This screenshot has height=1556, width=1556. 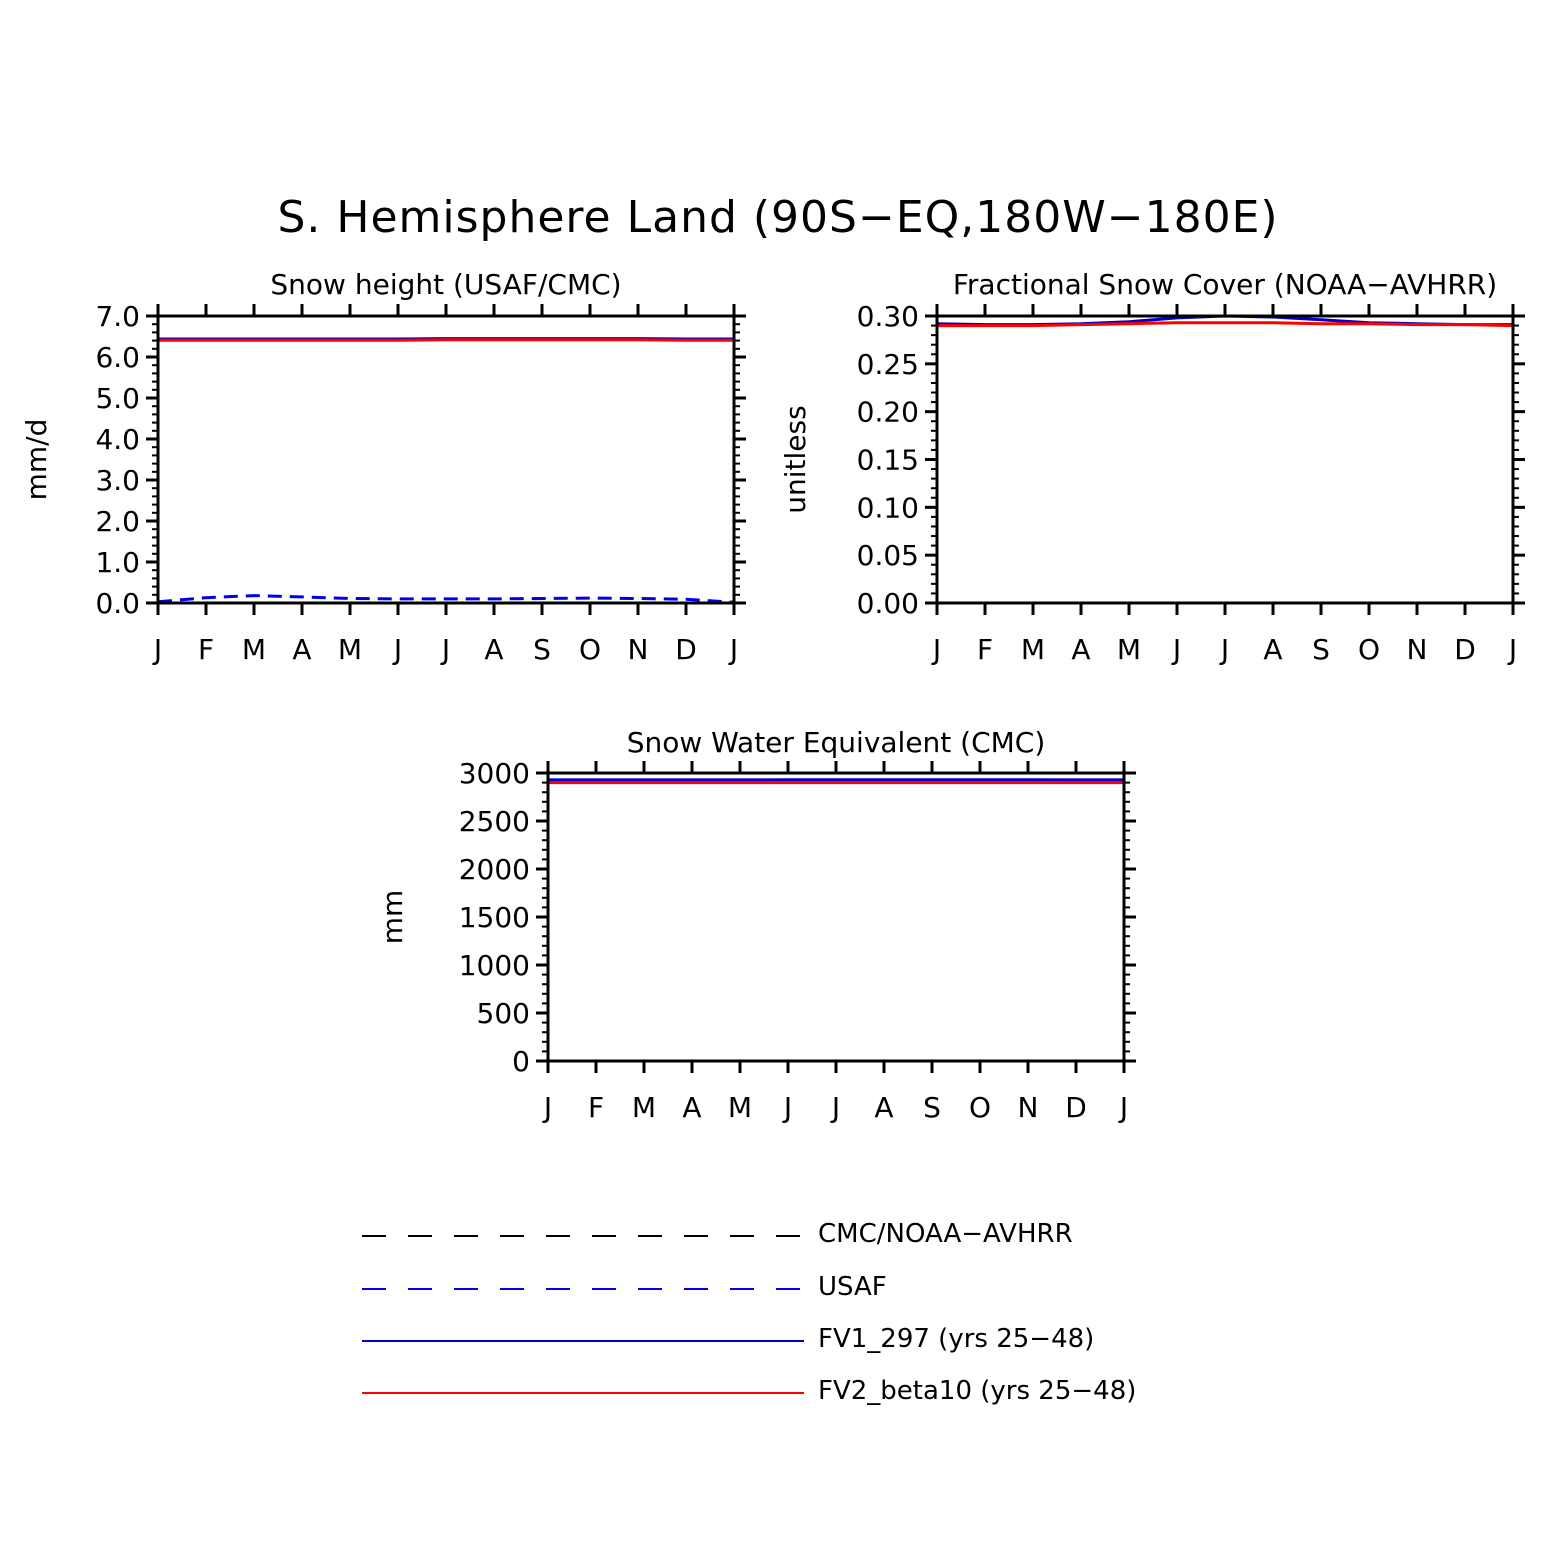 What do you see at coordinates (888, 364) in the screenshot?
I see `y-tick-label: 0.25` at bounding box center [888, 364].